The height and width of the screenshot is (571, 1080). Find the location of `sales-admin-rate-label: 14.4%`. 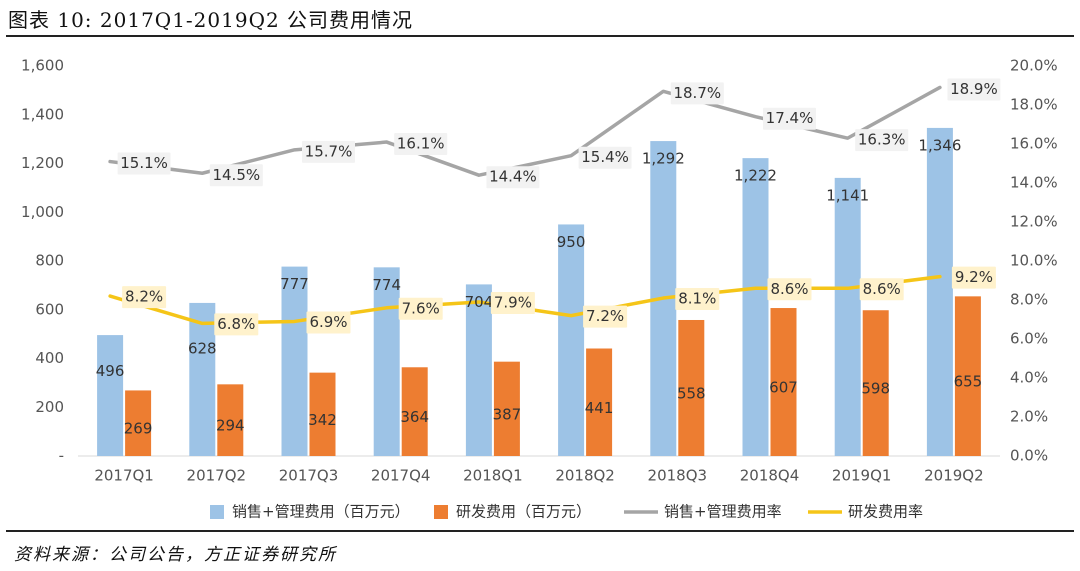

sales-admin-rate-label: 14.4% is located at coordinates (513, 177).